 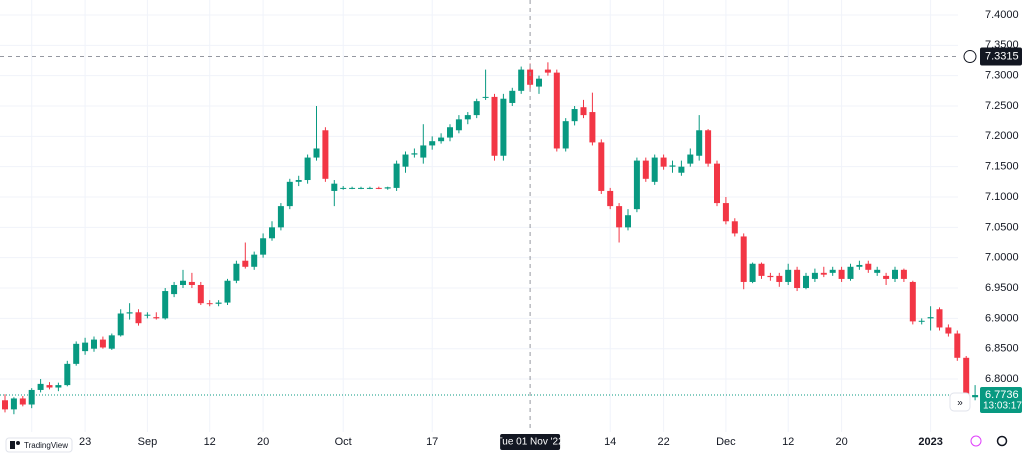 I want to click on y-tick-label: 6.8500, so click(x=1002, y=349).